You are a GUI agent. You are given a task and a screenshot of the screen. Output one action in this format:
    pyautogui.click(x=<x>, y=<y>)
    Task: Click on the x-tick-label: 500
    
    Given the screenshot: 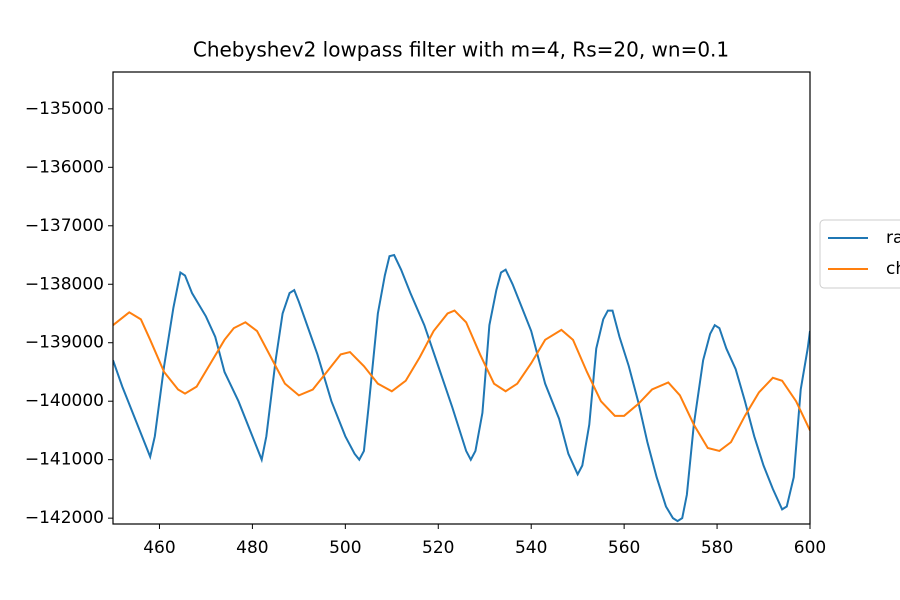 What is the action you would take?
    pyautogui.click(x=345, y=548)
    